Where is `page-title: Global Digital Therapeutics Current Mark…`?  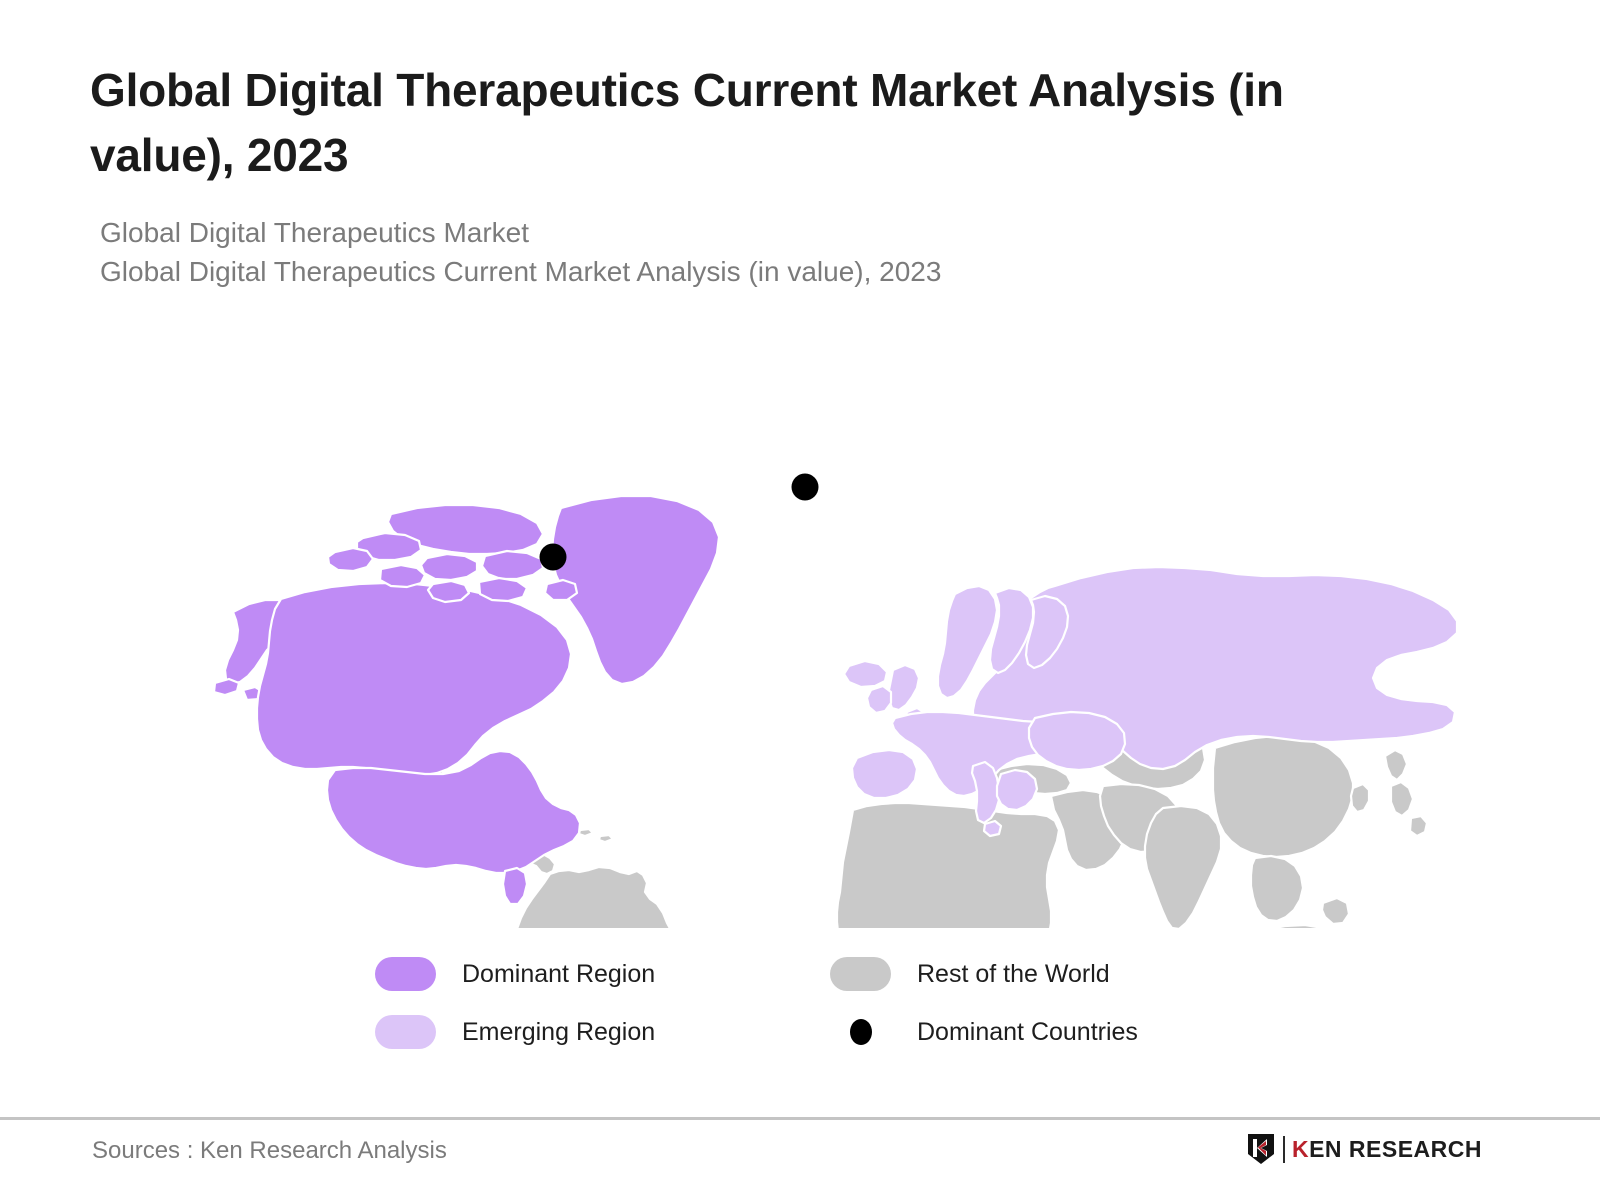
page-title: Global Digital Therapeutics Current Mark… is located at coordinates (687, 123).